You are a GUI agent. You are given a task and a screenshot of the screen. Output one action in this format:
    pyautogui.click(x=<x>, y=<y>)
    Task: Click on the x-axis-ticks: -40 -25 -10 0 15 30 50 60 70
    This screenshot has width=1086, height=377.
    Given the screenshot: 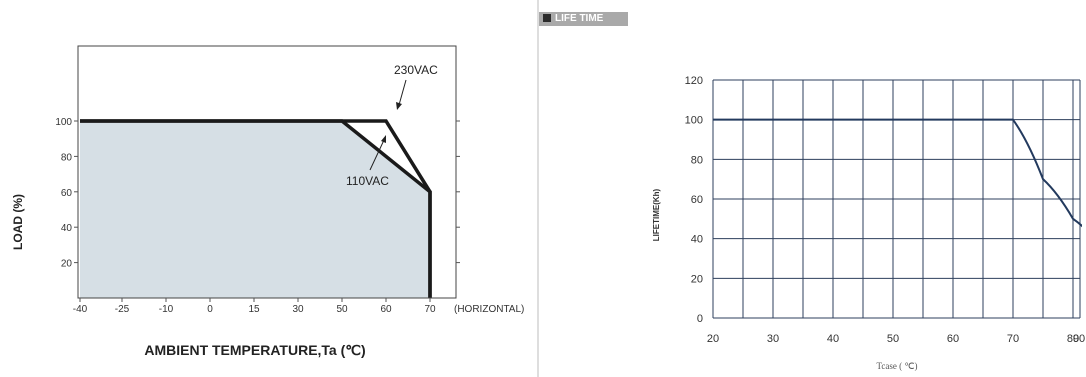 What is the action you would take?
    pyautogui.click(x=254, y=306)
    